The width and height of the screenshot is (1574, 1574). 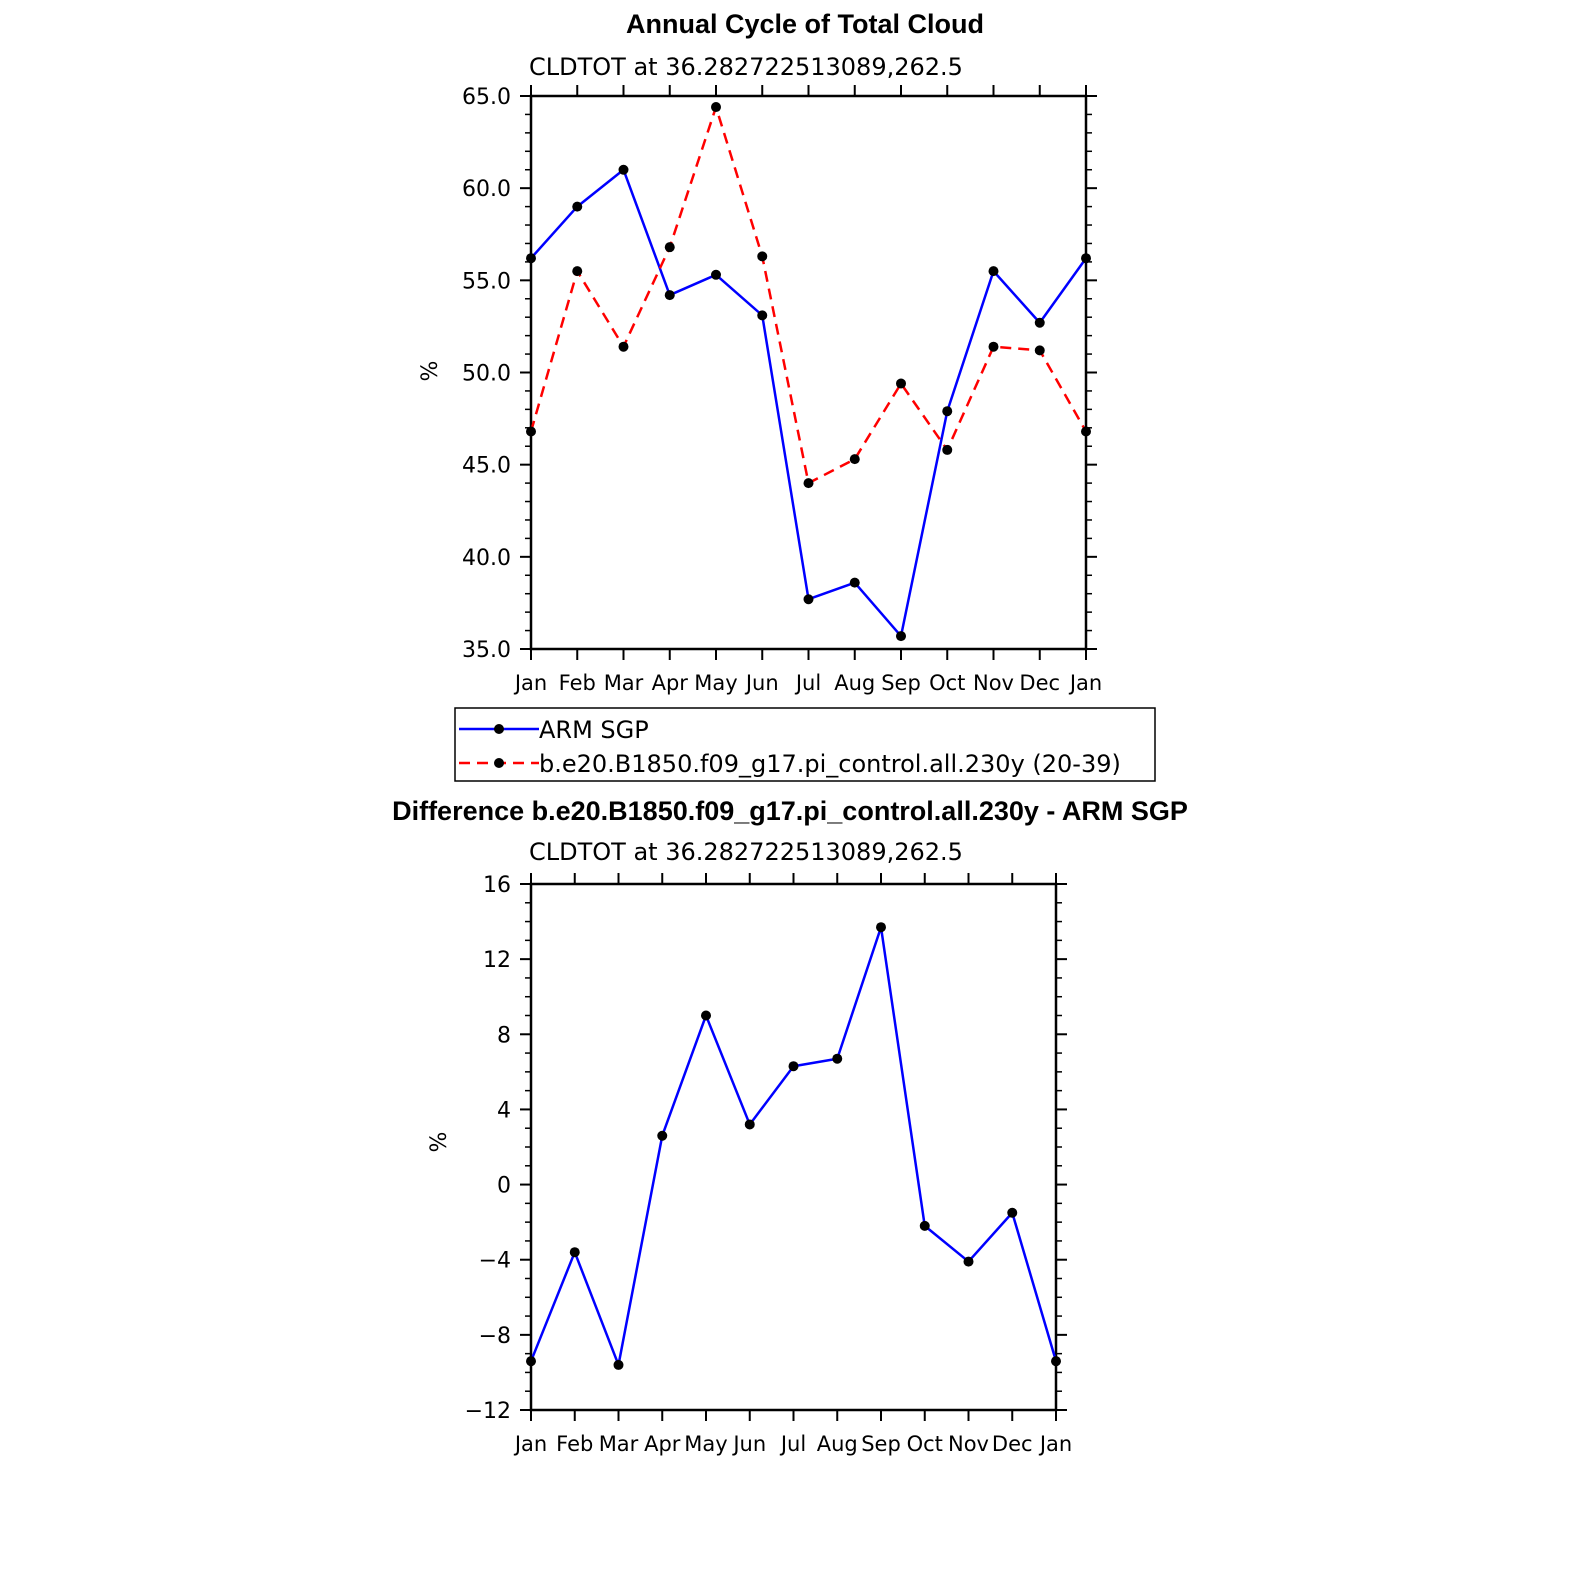 What do you see at coordinates (497, 885) in the screenshot?
I see `y-tick-label: 16` at bounding box center [497, 885].